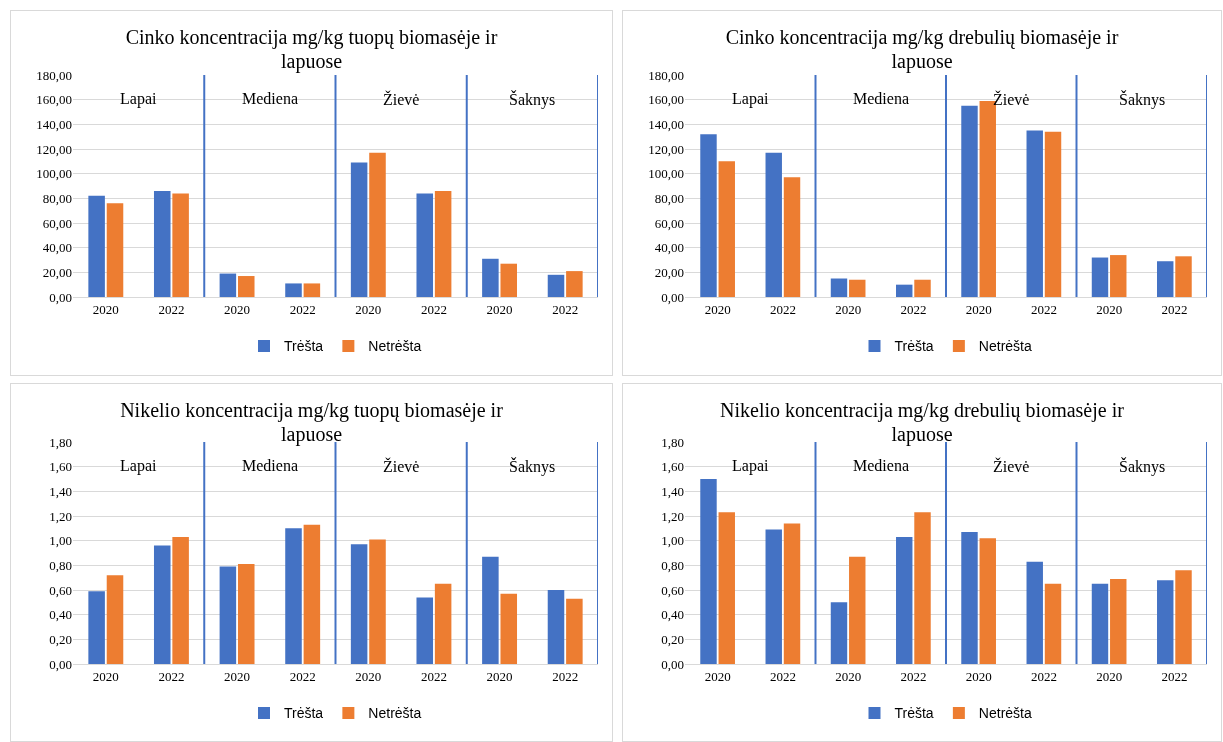  Describe the element at coordinates (666, 149) in the screenshot. I see `y-tick-label: 120,00` at that location.